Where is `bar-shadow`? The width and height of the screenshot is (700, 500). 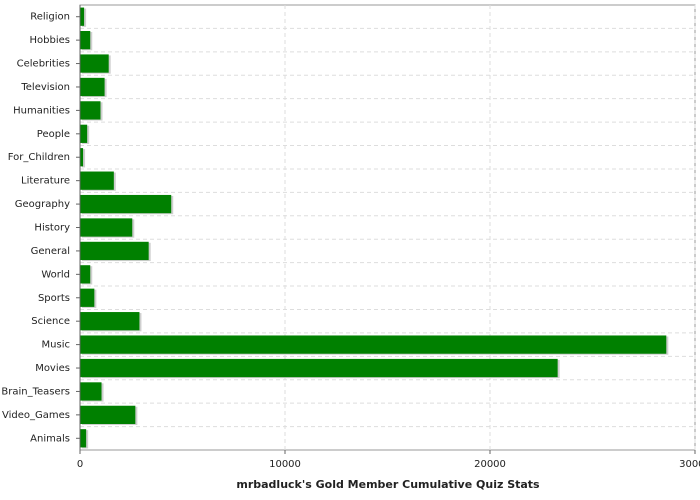 bar-shadow is located at coordinates (84, 158).